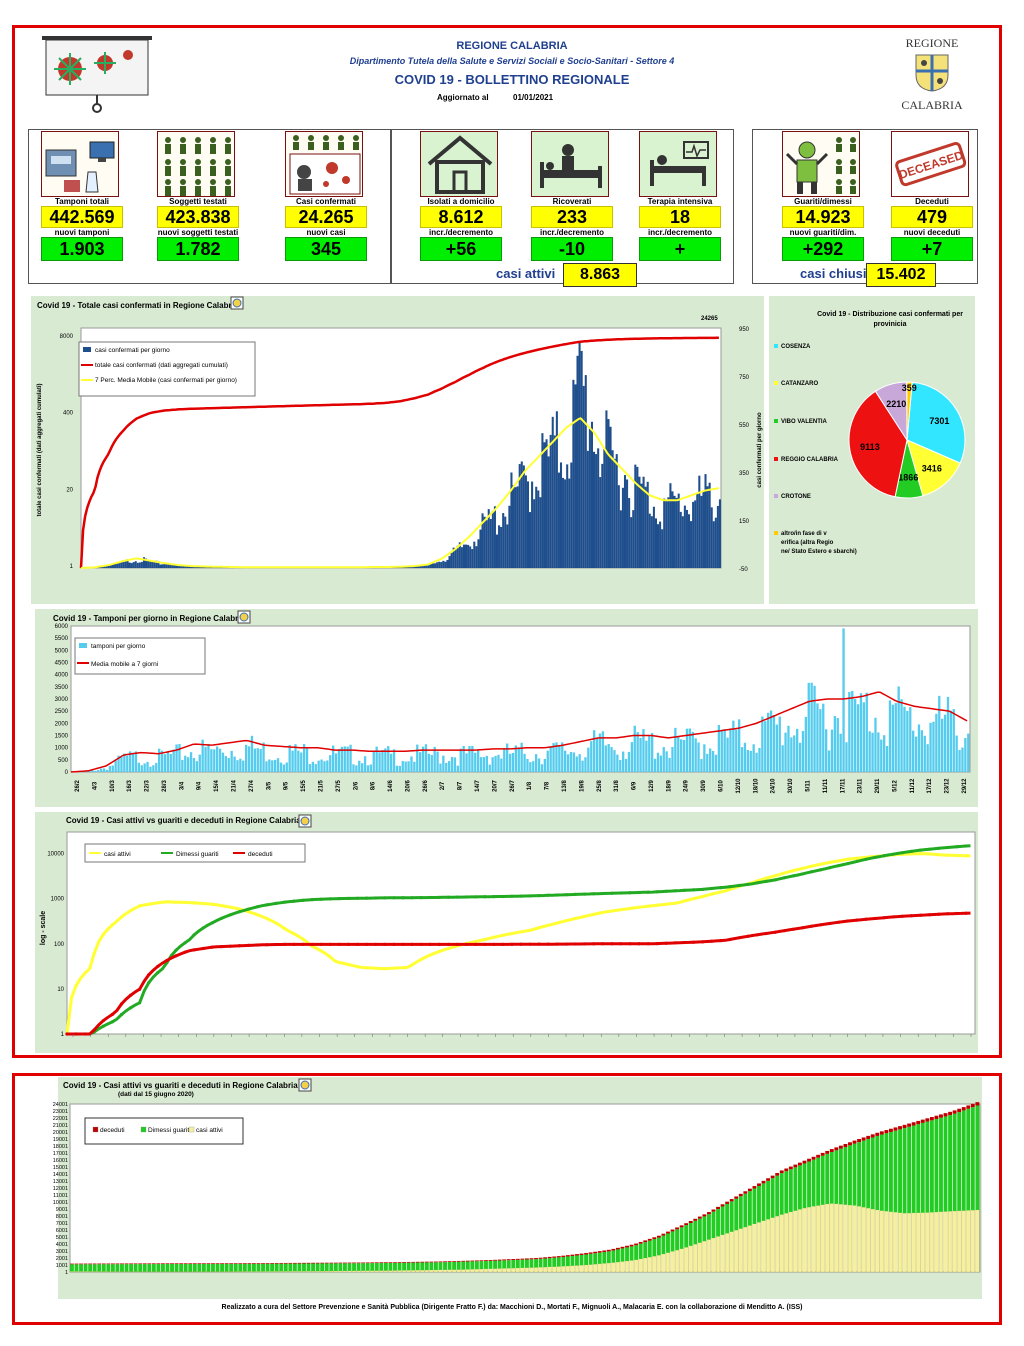  I want to click on chart-log-region-icon, so click(305, 821).